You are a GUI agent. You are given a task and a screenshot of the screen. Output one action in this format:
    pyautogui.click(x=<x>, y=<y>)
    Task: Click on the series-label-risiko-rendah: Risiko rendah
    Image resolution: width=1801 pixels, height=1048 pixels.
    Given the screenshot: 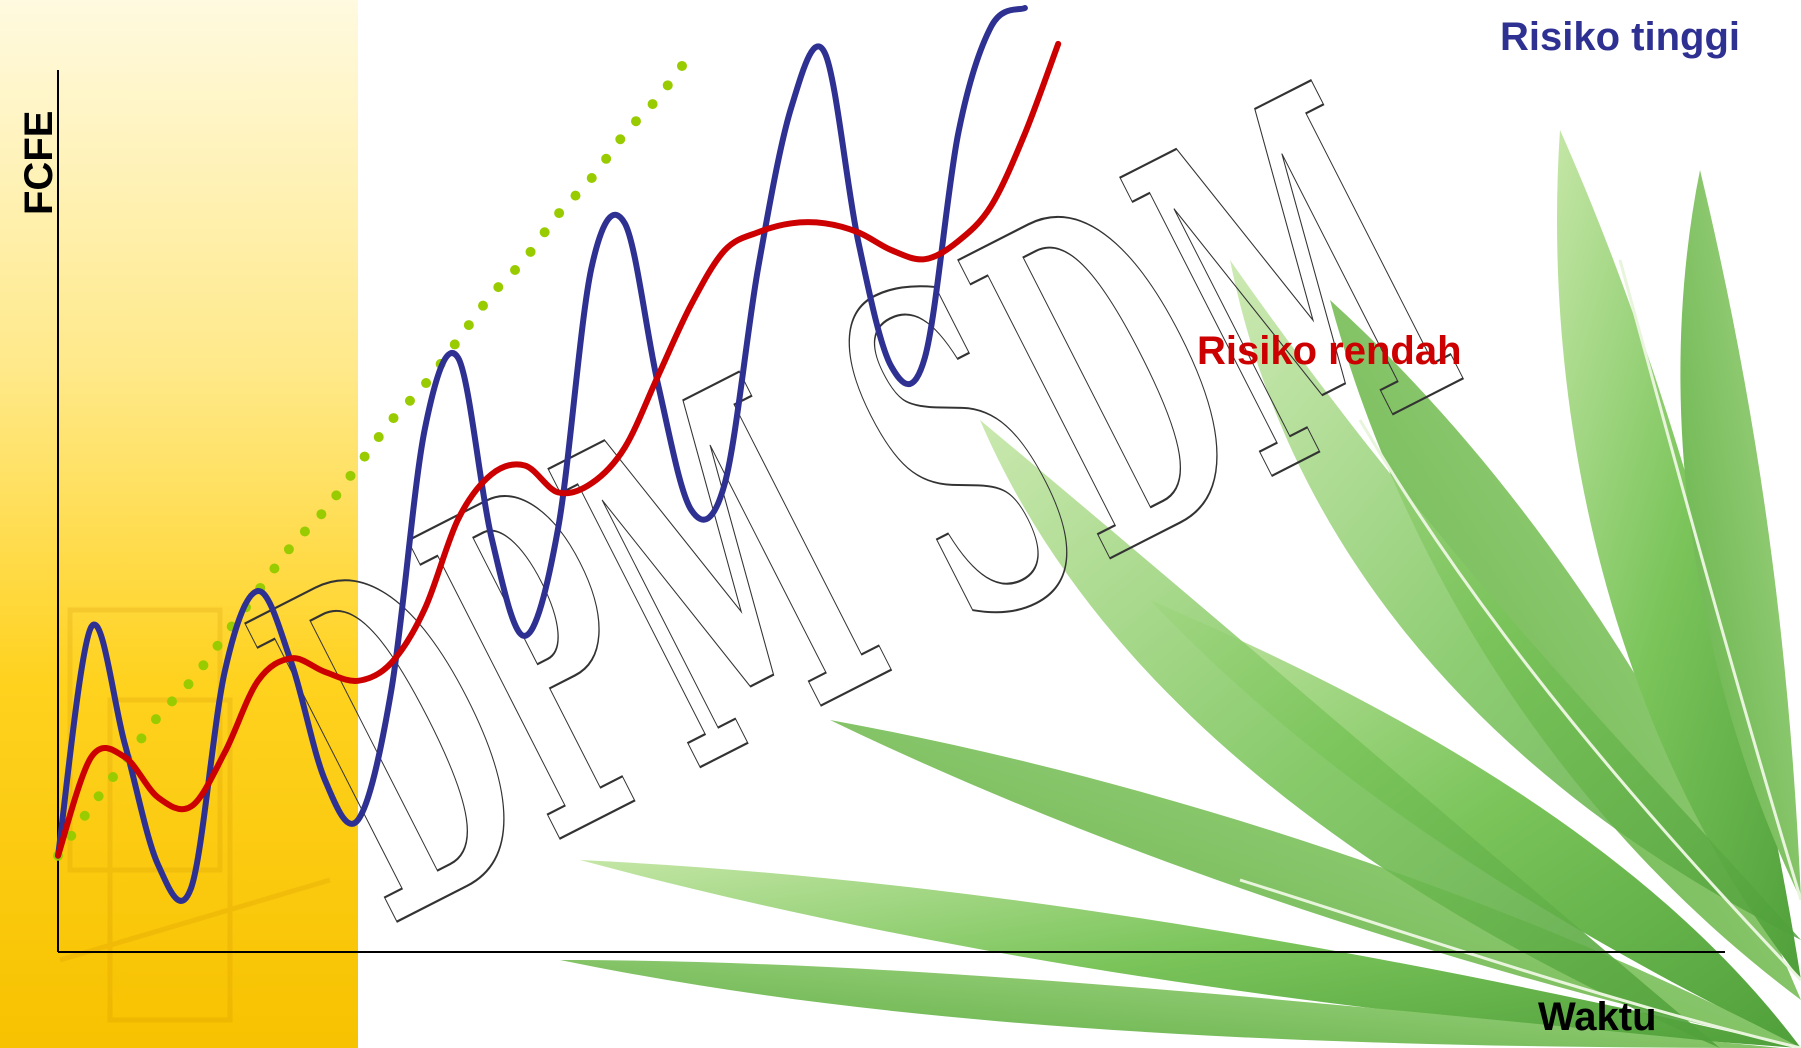 What is the action you would take?
    pyautogui.click(x=1329, y=351)
    